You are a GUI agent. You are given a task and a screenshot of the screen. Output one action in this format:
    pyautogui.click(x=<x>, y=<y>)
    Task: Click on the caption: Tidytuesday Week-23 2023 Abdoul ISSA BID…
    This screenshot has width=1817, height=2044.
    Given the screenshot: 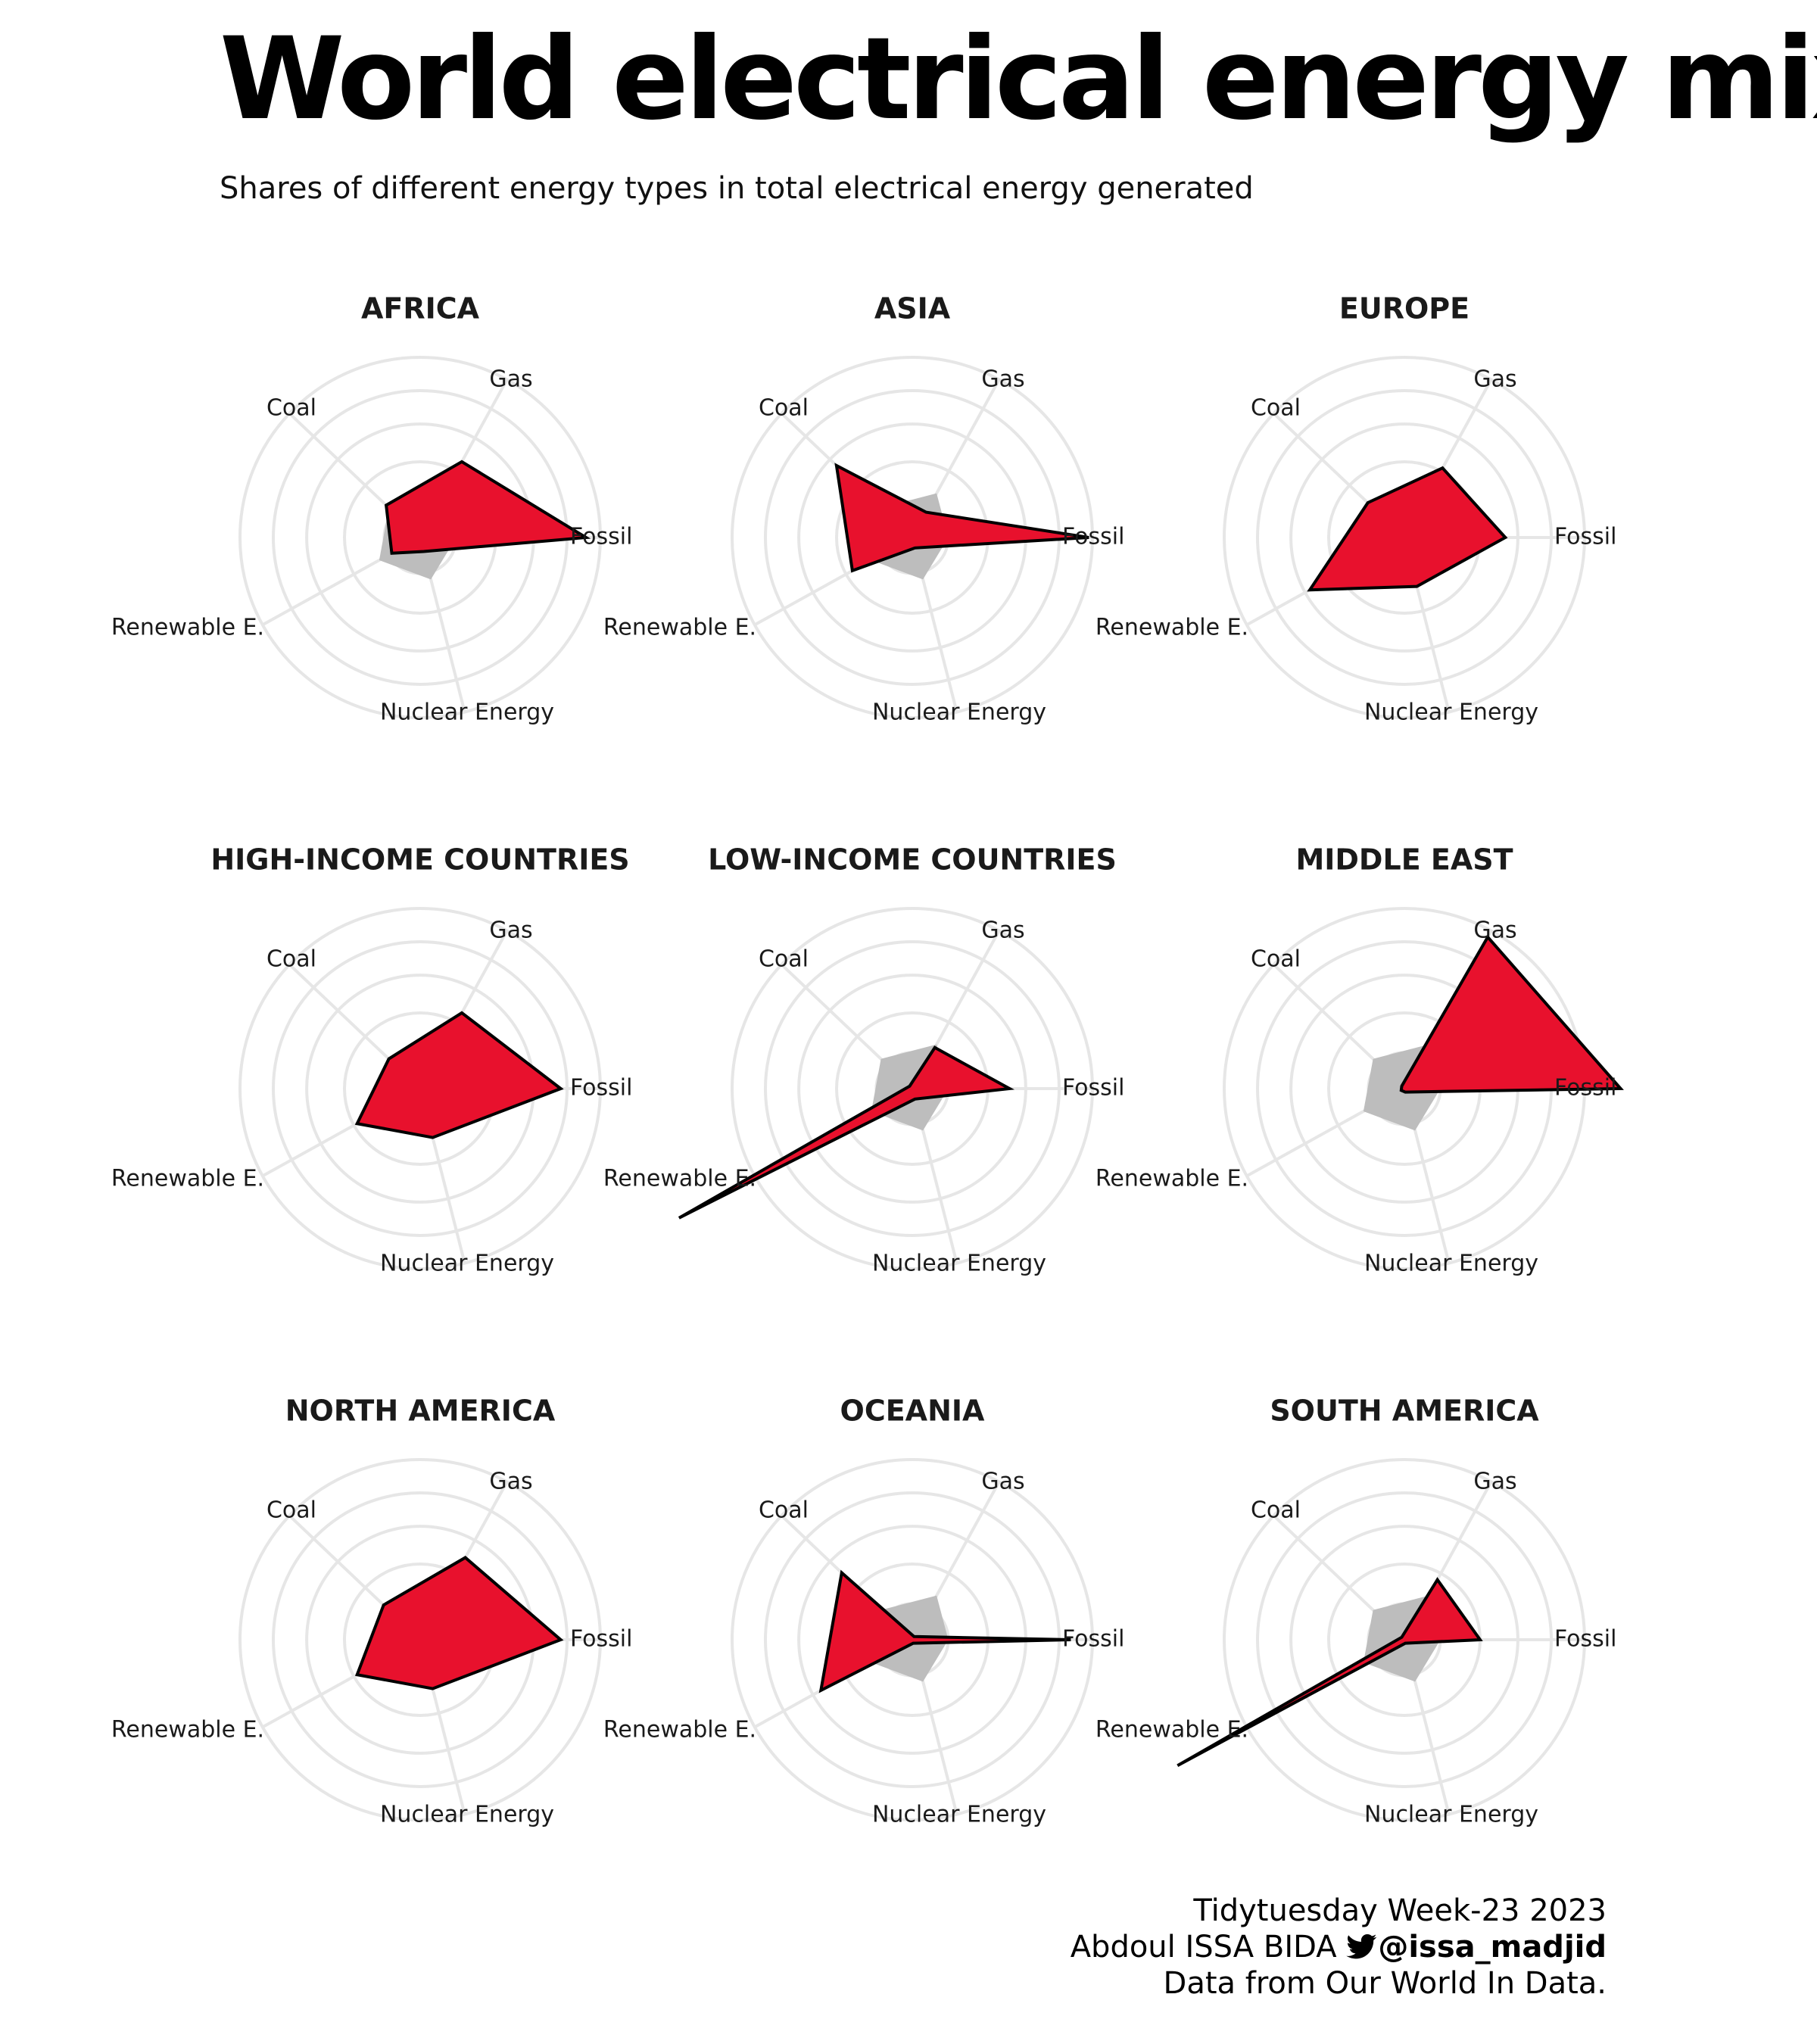 What is the action you would take?
    pyautogui.click(x=1339, y=1947)
    